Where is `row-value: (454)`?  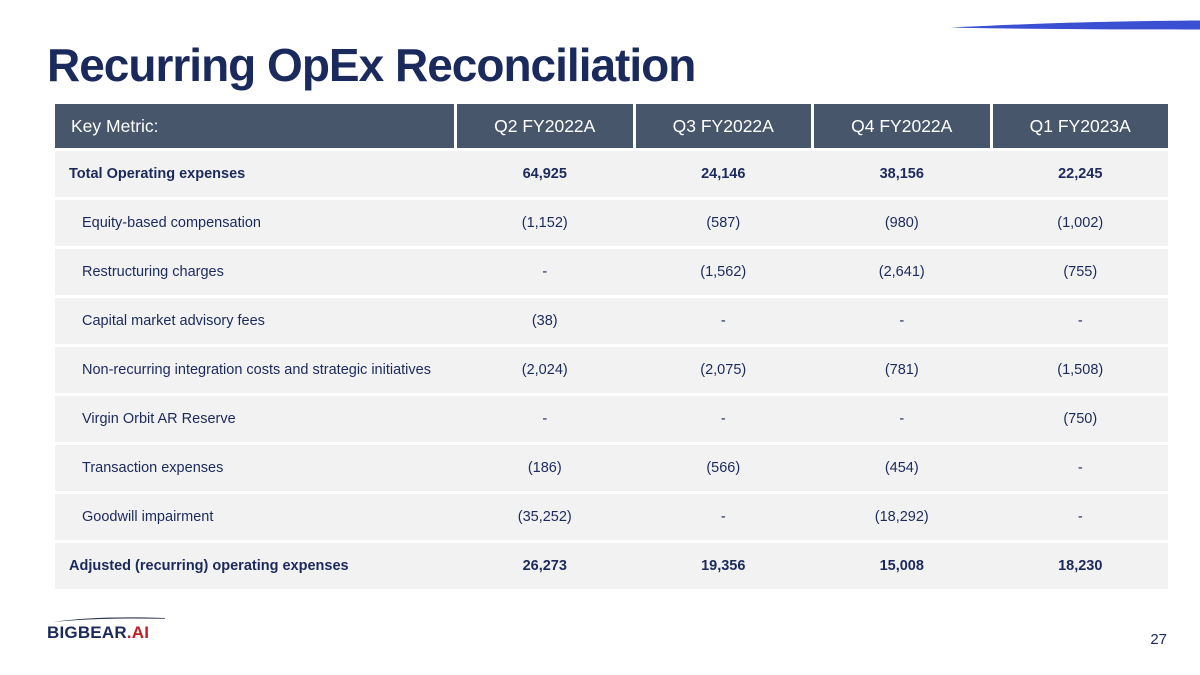
row-value: (454) is located at coordinates (901, 468).